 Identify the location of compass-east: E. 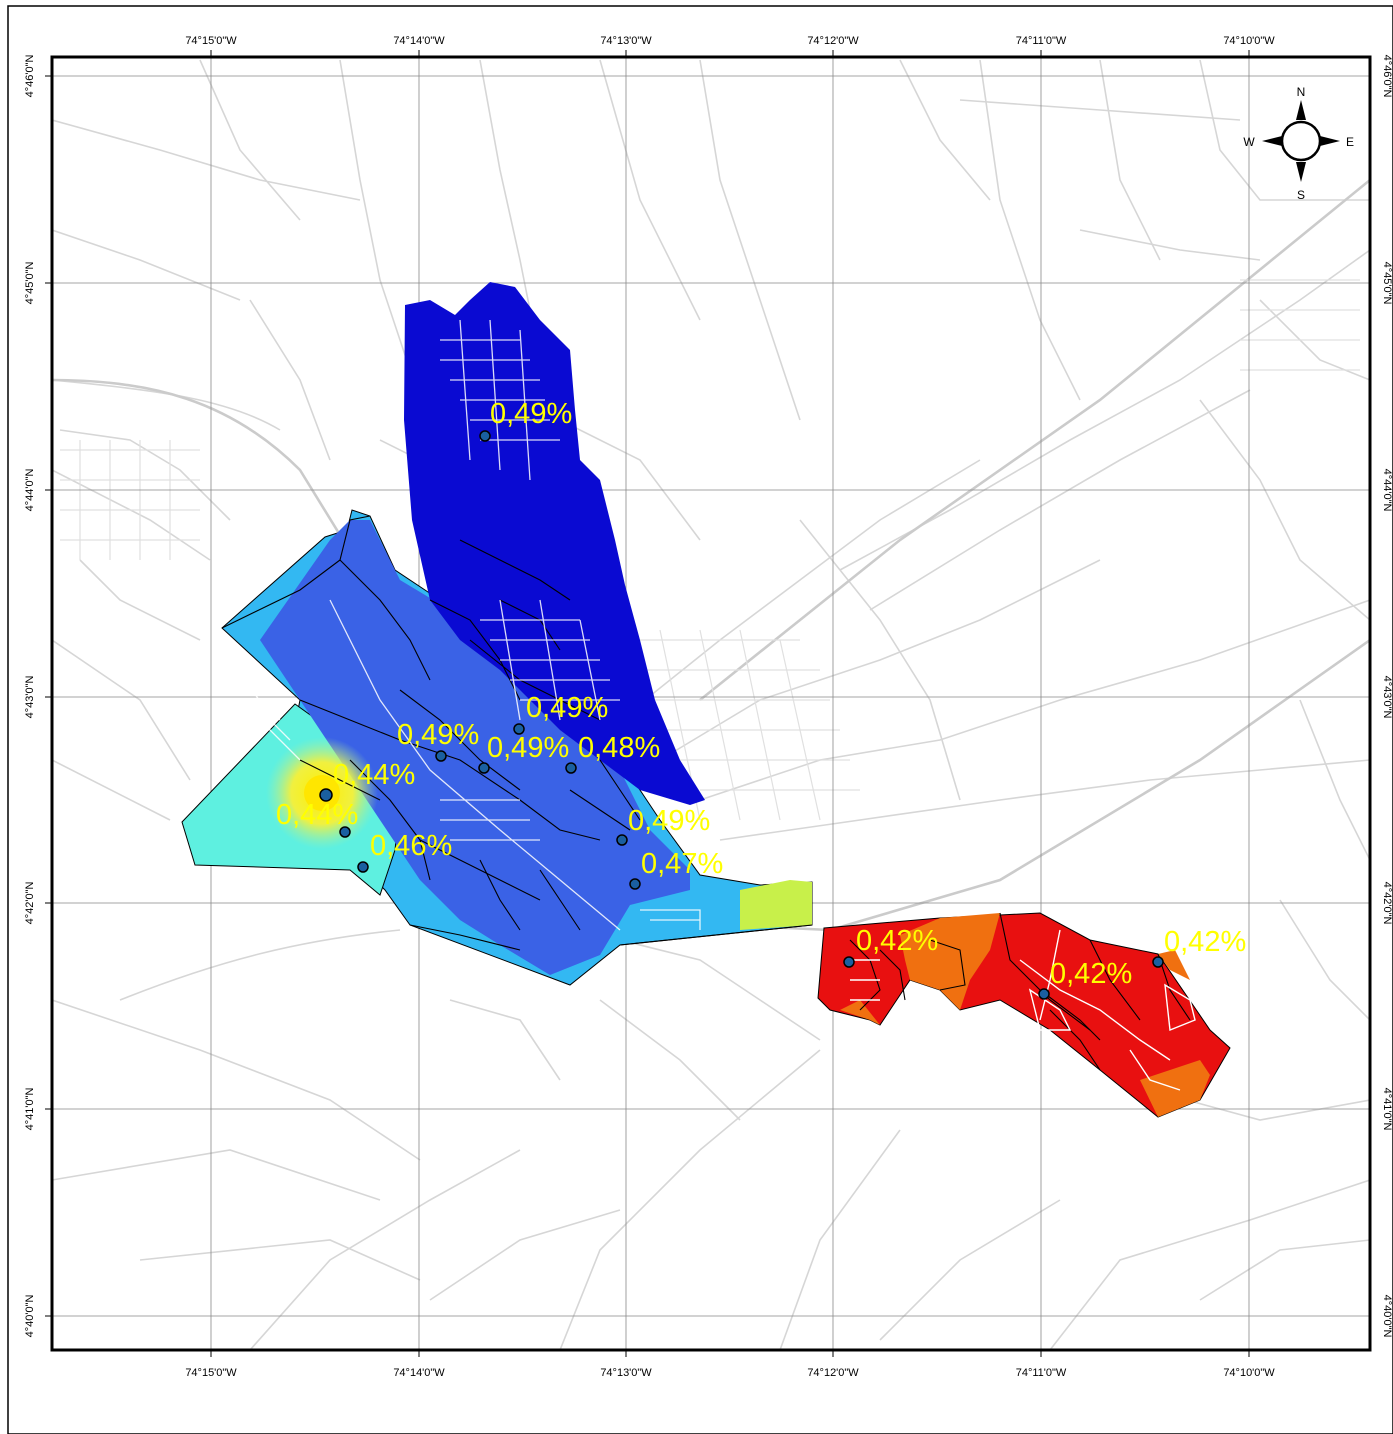
(1350, 142).